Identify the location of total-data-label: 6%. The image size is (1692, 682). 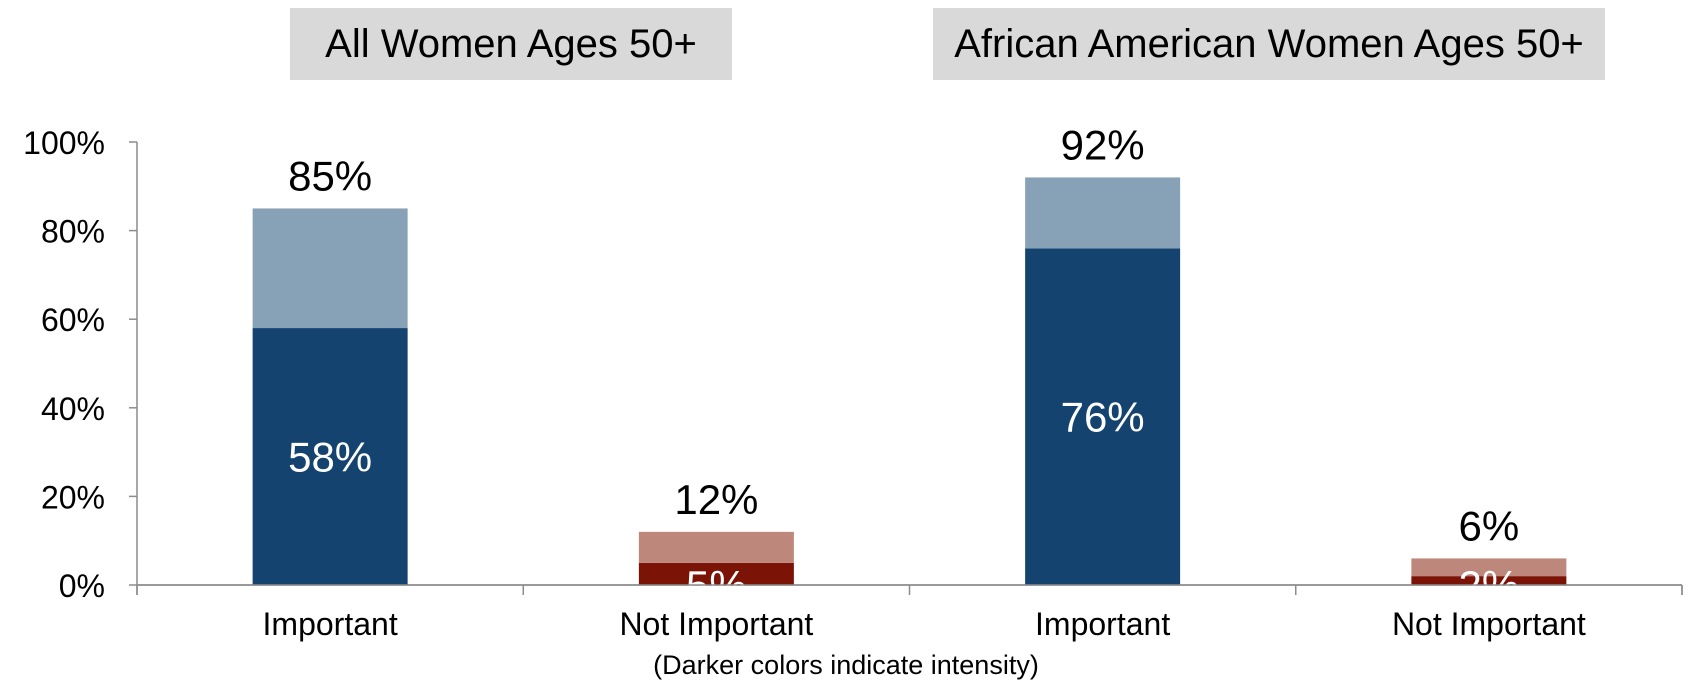
(1489, 525).